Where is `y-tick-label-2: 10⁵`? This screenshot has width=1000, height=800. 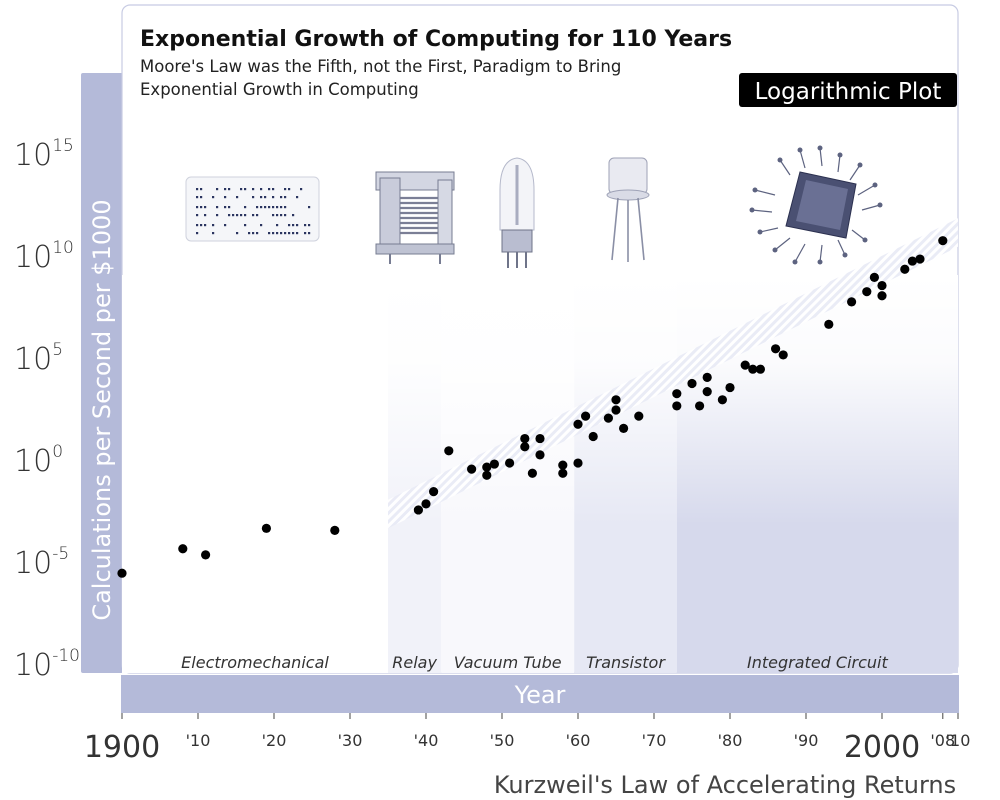
y-tick-label-2: 10⁵ is located at coordinates (38, 358).